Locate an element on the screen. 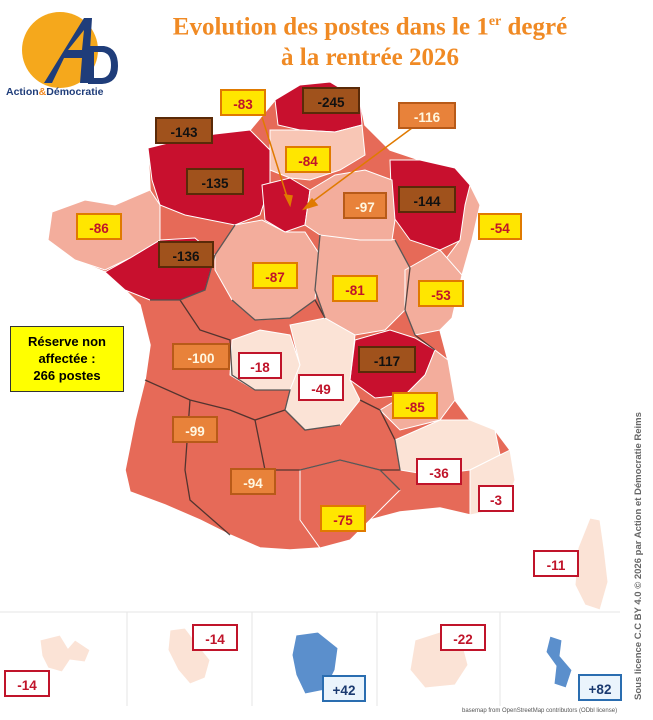 The height and width of the screenshot is (720, 653). label-alpes: -85 is located at coordinates (415, 405).